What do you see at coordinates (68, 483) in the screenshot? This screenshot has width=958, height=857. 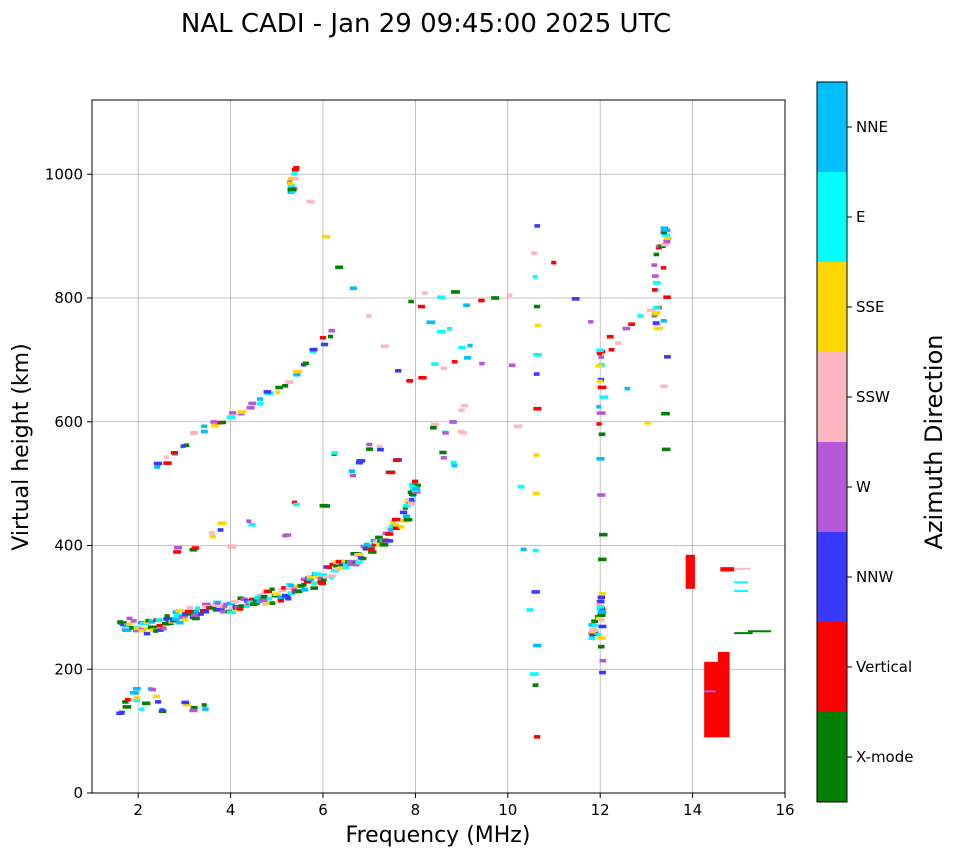 I see `y-axis-ticks: 0 200 400 600 800 1000` at bounding box center [68, 483].